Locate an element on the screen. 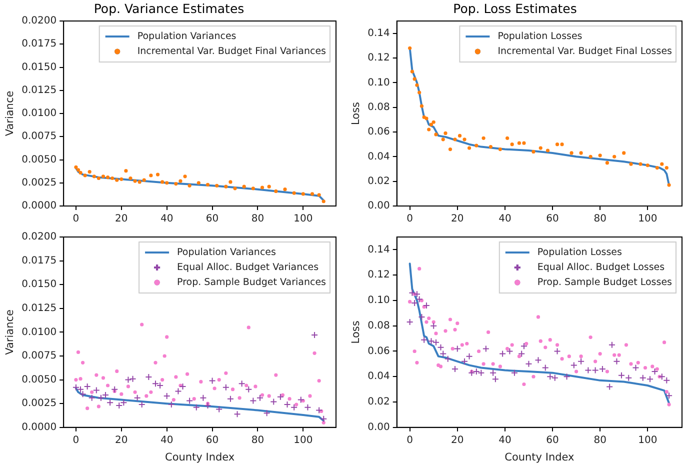 This screenshot has width=692, height=466. y-tick-label: 0.0075 is located at coordinates (39, 136).